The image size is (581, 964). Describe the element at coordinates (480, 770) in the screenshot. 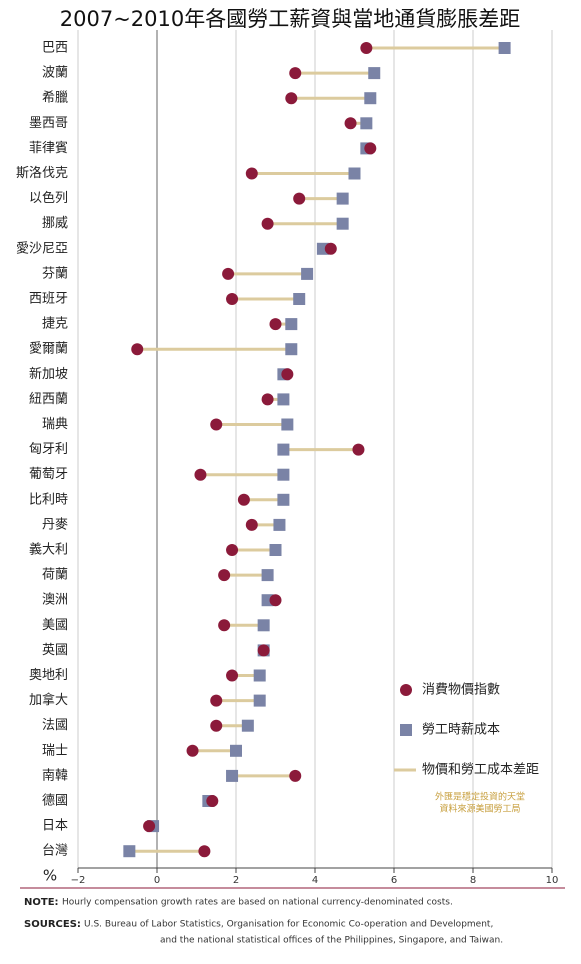

I see `legend-label: 物價和勞工成本差距` at that location.